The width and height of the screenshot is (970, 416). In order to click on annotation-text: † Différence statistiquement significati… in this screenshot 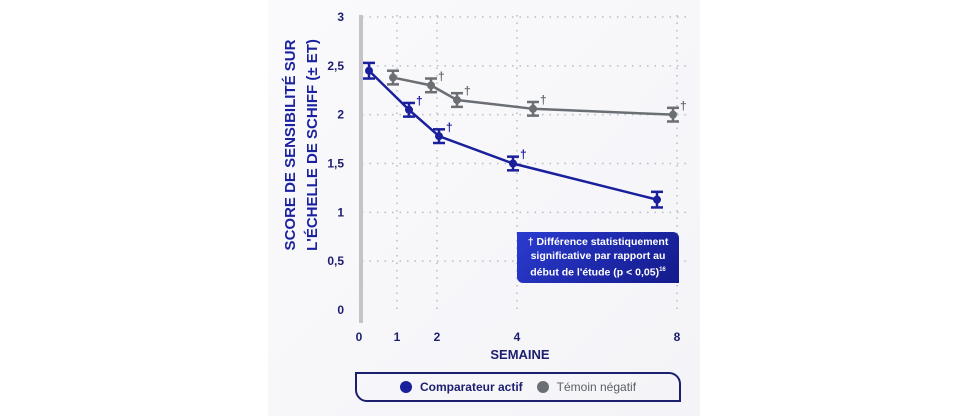, I will do `click(598, 257)`.